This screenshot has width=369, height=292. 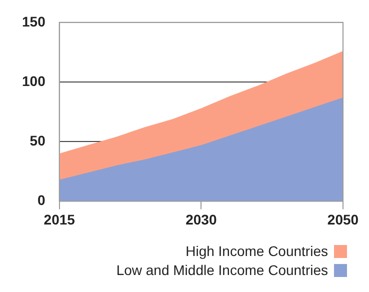 What do you see at coordinates (34, 80) in the screenshot?
I see `y-tick-label: 100` at bounding box center [34, 80].